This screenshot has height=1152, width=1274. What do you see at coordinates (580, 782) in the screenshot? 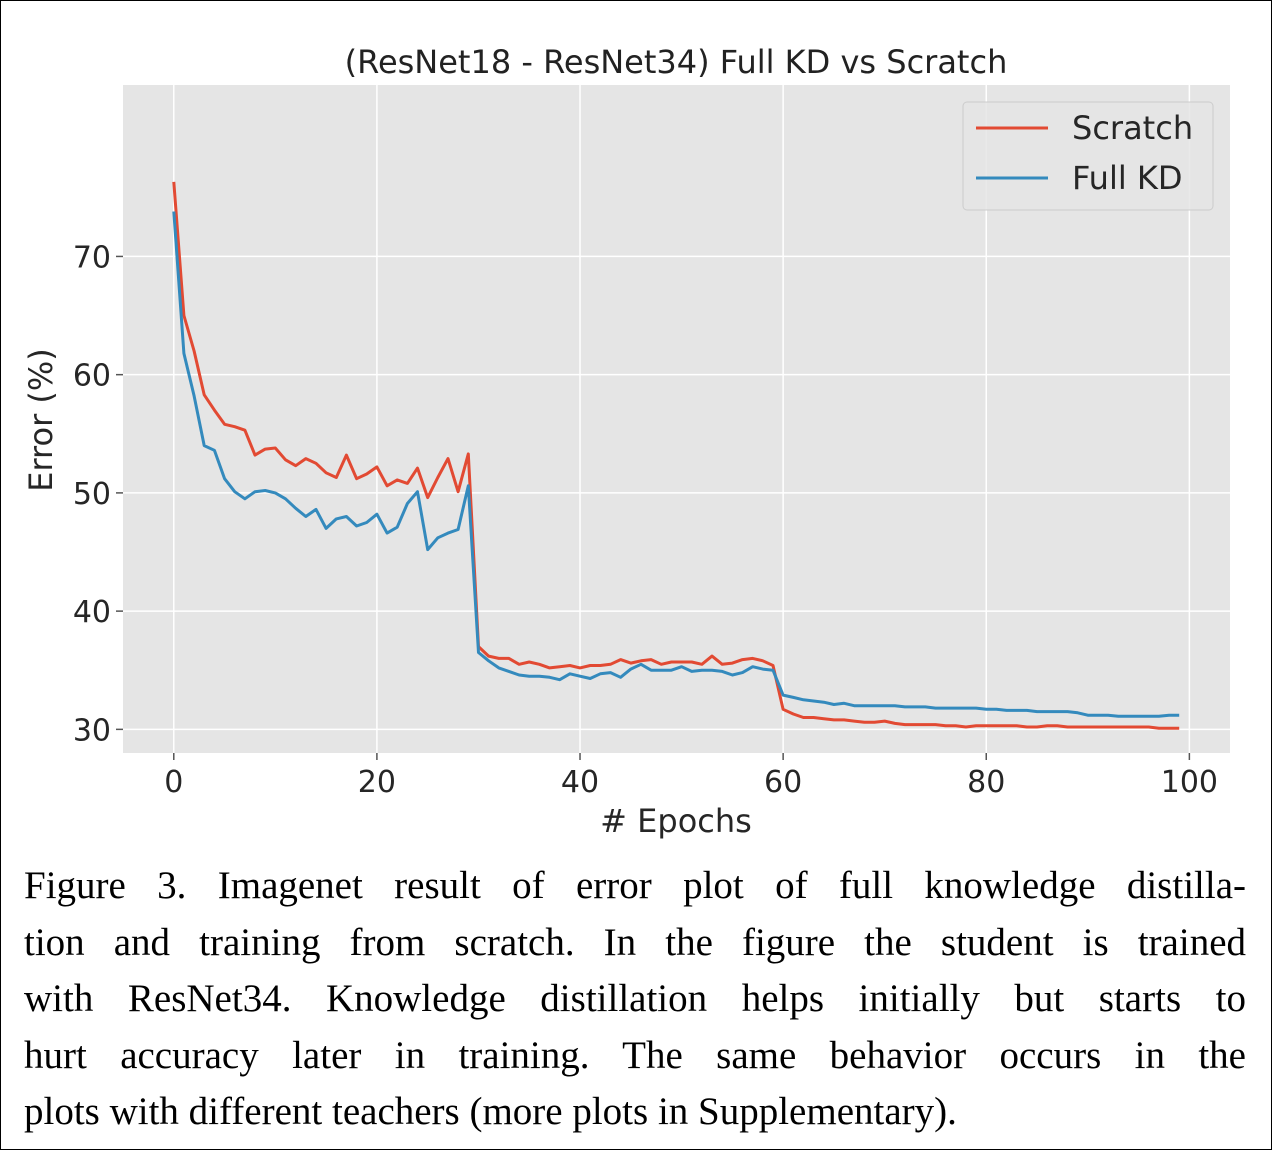
I see `x-tick-label: 40` at bounding box center [580, 782].